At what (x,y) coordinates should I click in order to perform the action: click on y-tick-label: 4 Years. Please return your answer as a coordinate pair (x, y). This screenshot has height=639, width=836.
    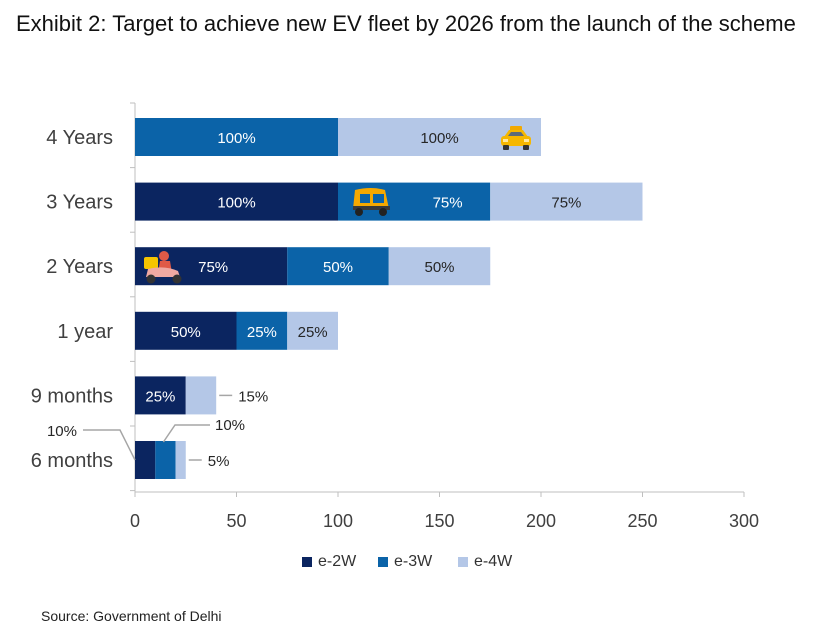
    Looking at the image, I should click on (79, 138).